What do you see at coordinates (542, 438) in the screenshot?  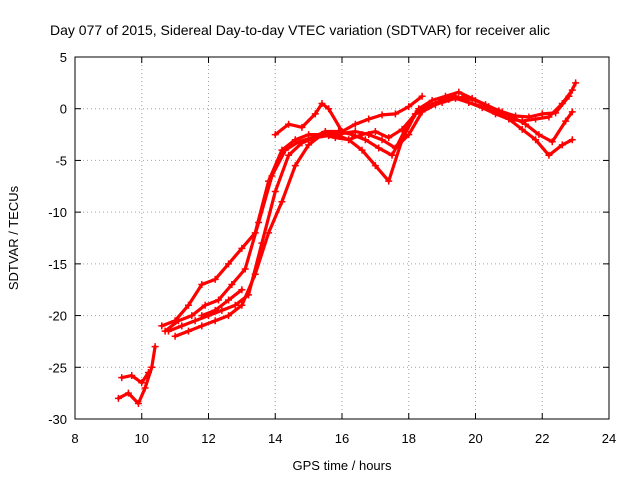 I see `x-tick-label: 22` at bounding box center [542, 438].